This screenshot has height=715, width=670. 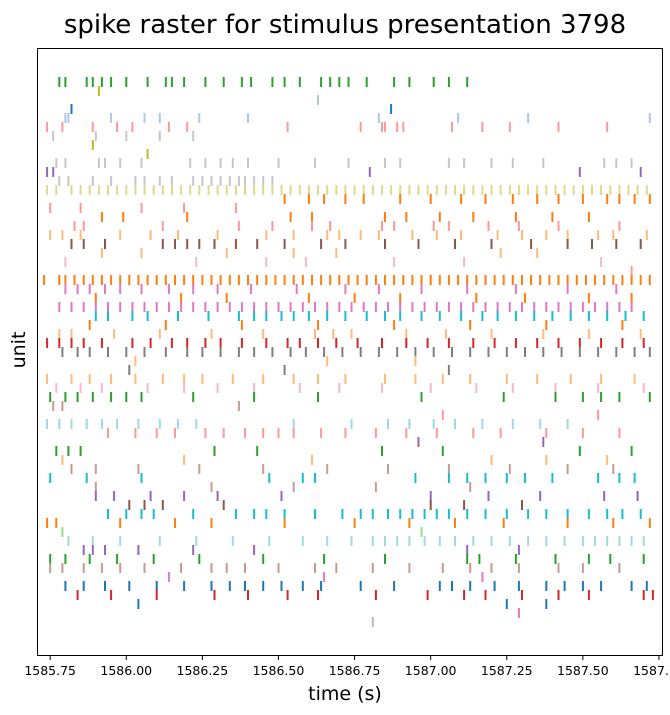 I want to click on x-tick-label: 1585.75, so click(x=50, y=670).